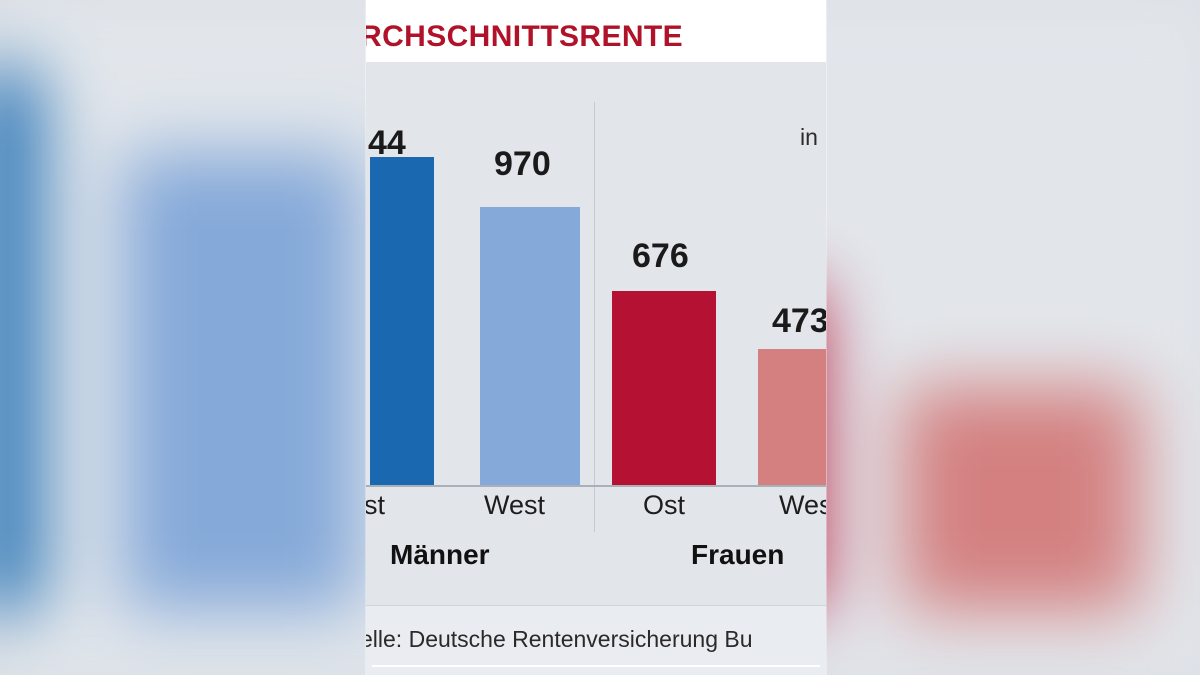 Image resolution: width=1200 pixels, height=675 pixels. What do you see at coordinates (799, 321) in the screenshot?
I see `bar-value-frauen-west: 473` at bounding box center [799, 321].